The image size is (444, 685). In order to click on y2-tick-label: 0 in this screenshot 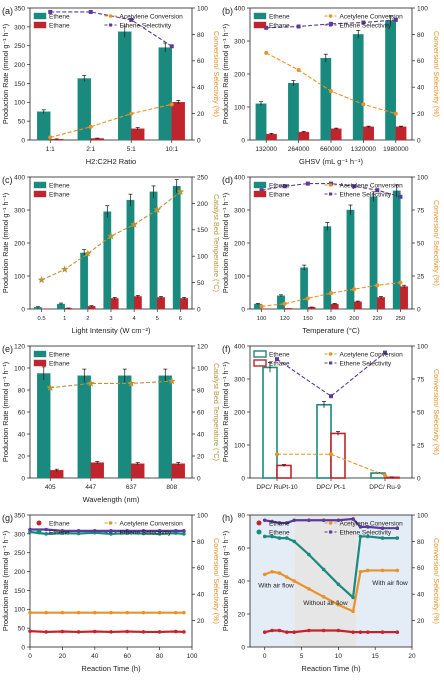, I will do `click(199, 140)`.